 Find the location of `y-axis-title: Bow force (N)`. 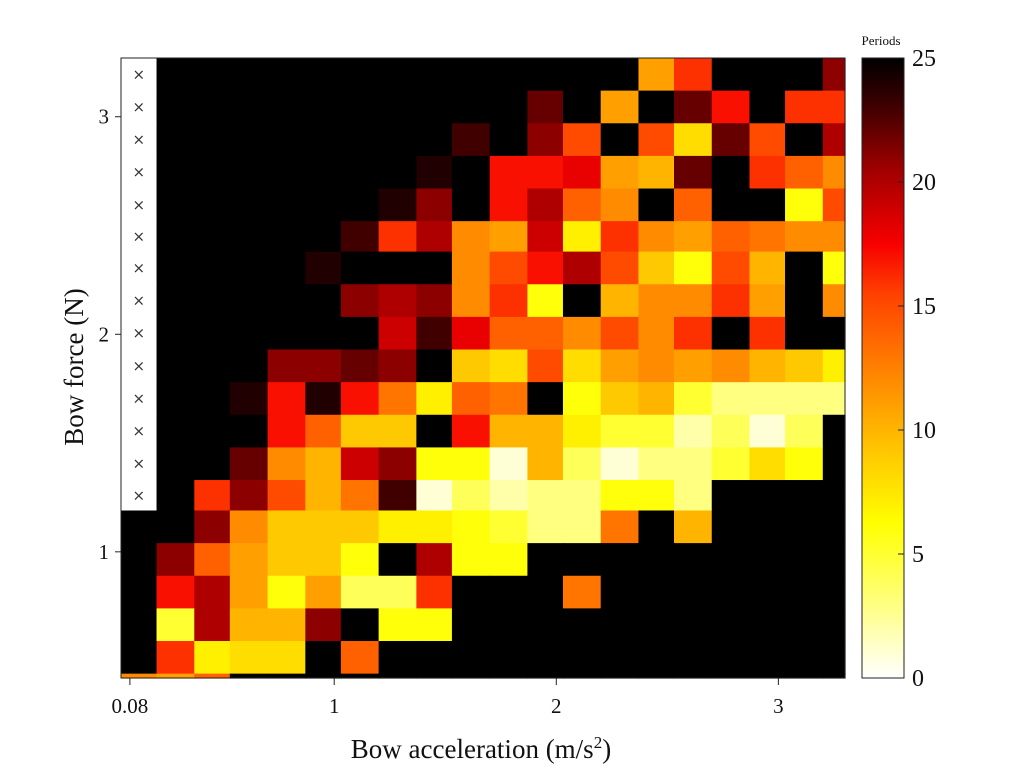

y-axis-title: Bow force (N) is located at coordinates (74, 366).